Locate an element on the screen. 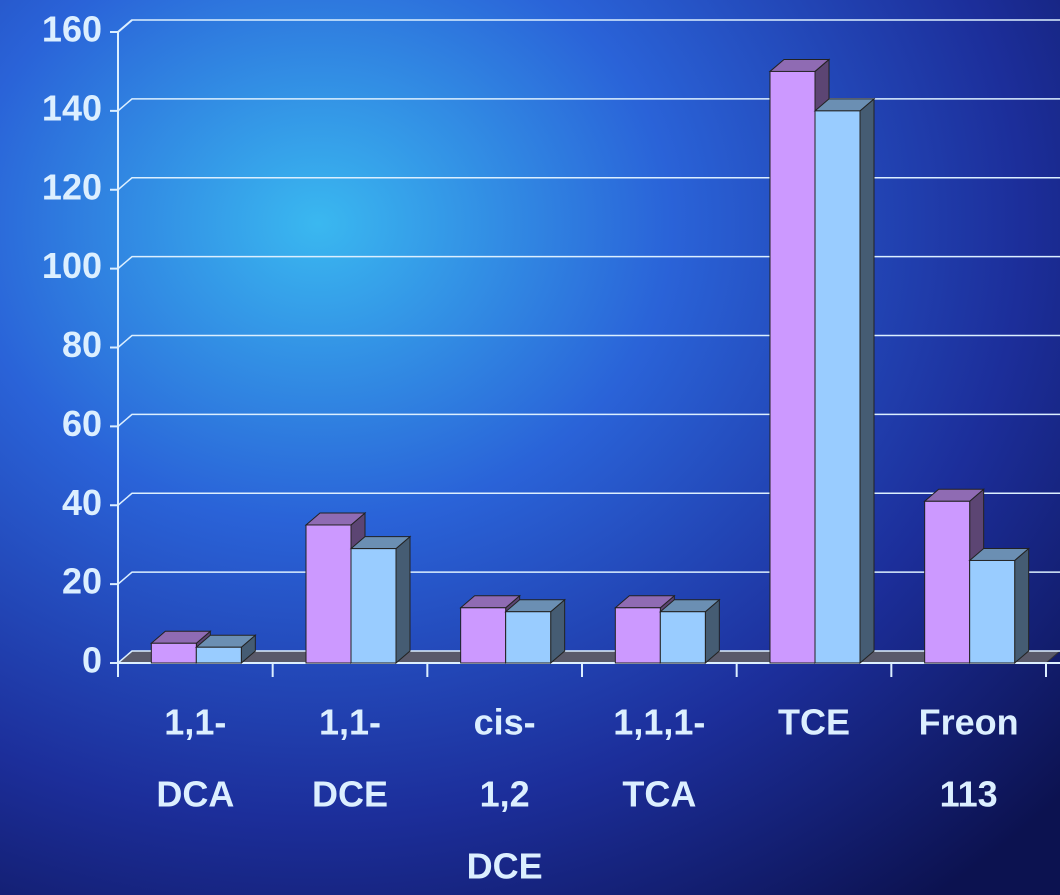  x-tick-label: TCE is located at coordinates (814, 722).